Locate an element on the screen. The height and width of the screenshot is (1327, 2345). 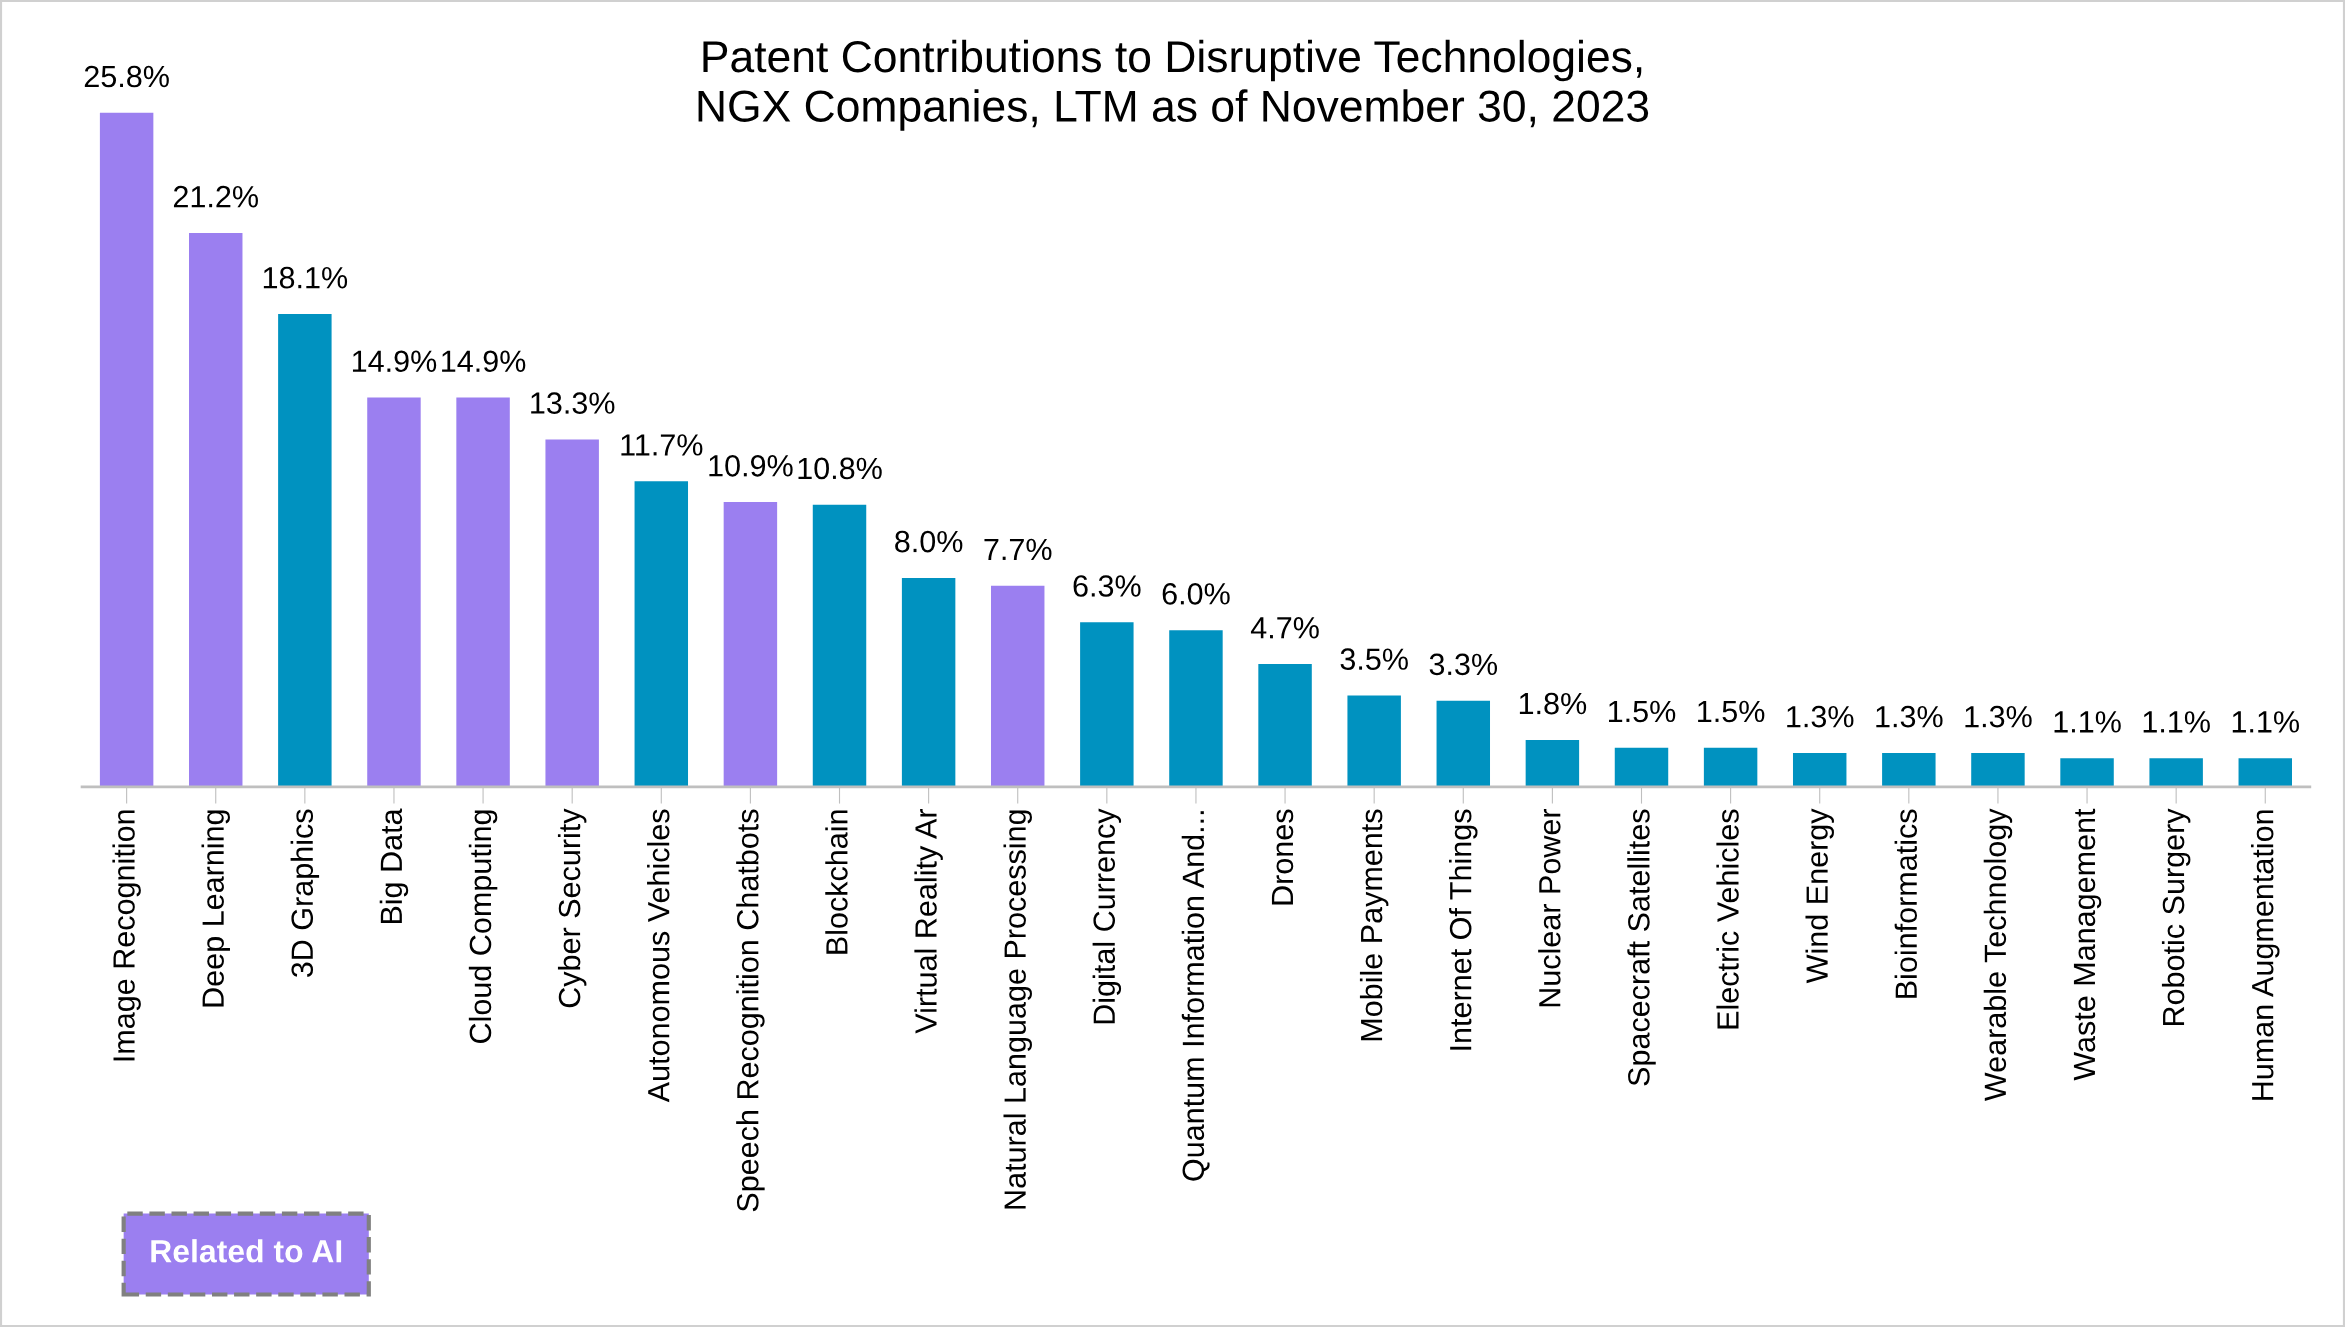
data-label: 7.7% is located at coordinates (1018, 549).